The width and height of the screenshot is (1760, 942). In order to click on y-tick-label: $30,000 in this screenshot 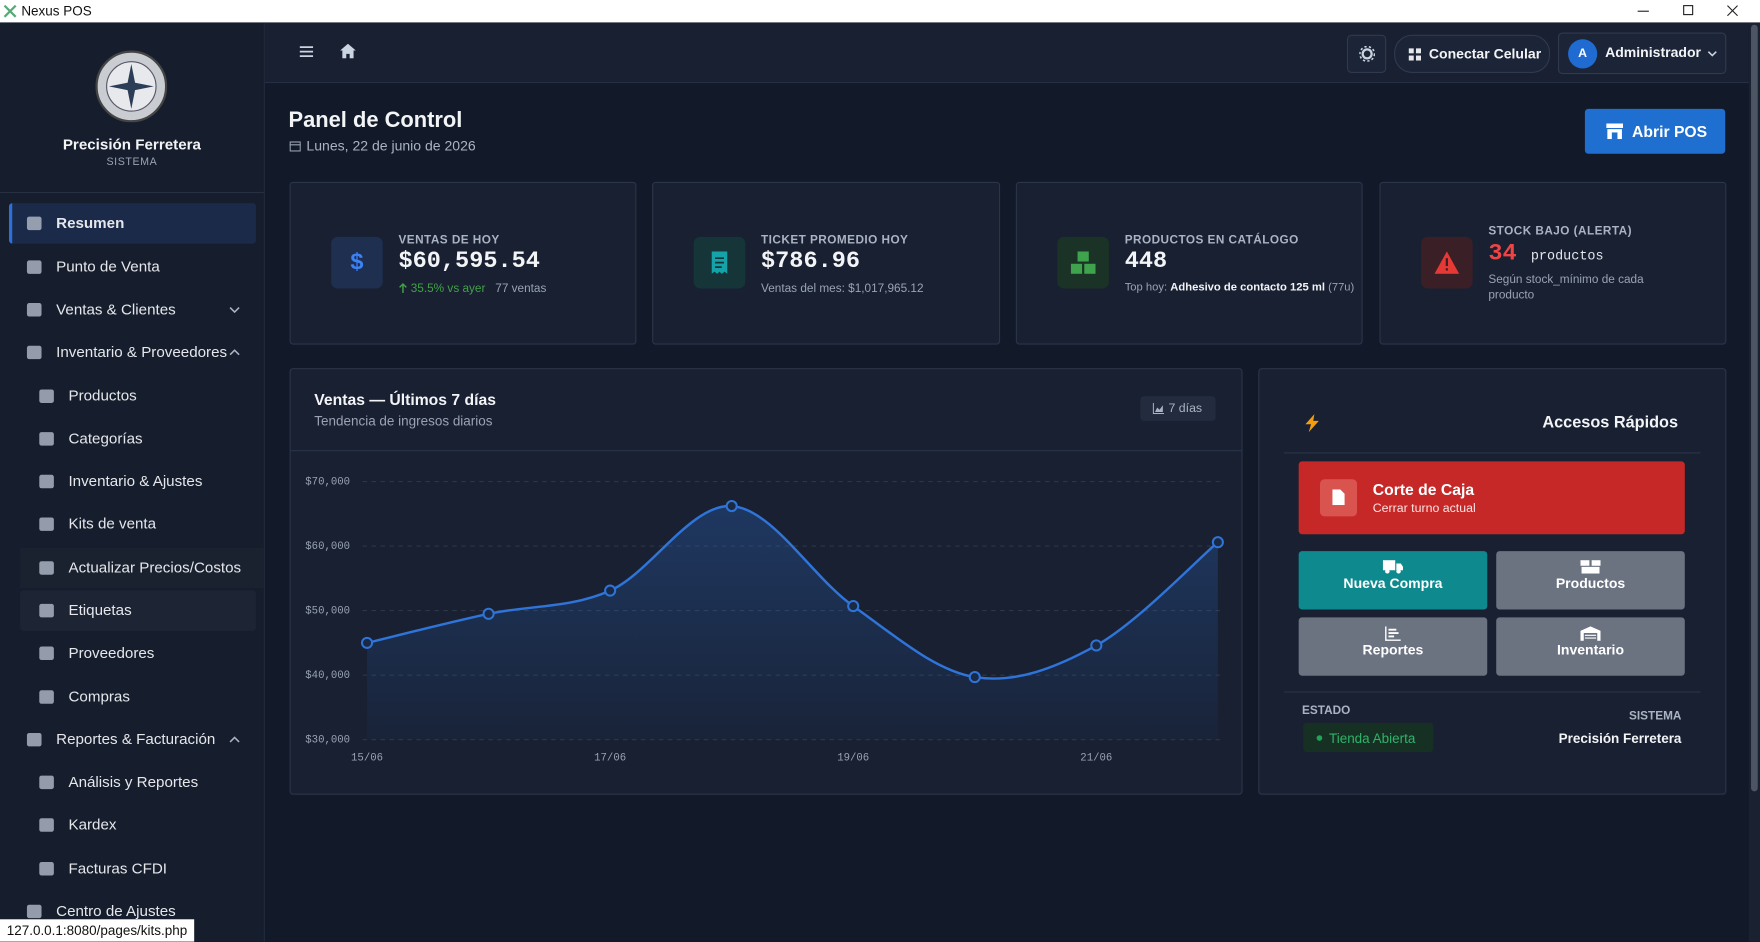, I will do `click(327, 741)`.